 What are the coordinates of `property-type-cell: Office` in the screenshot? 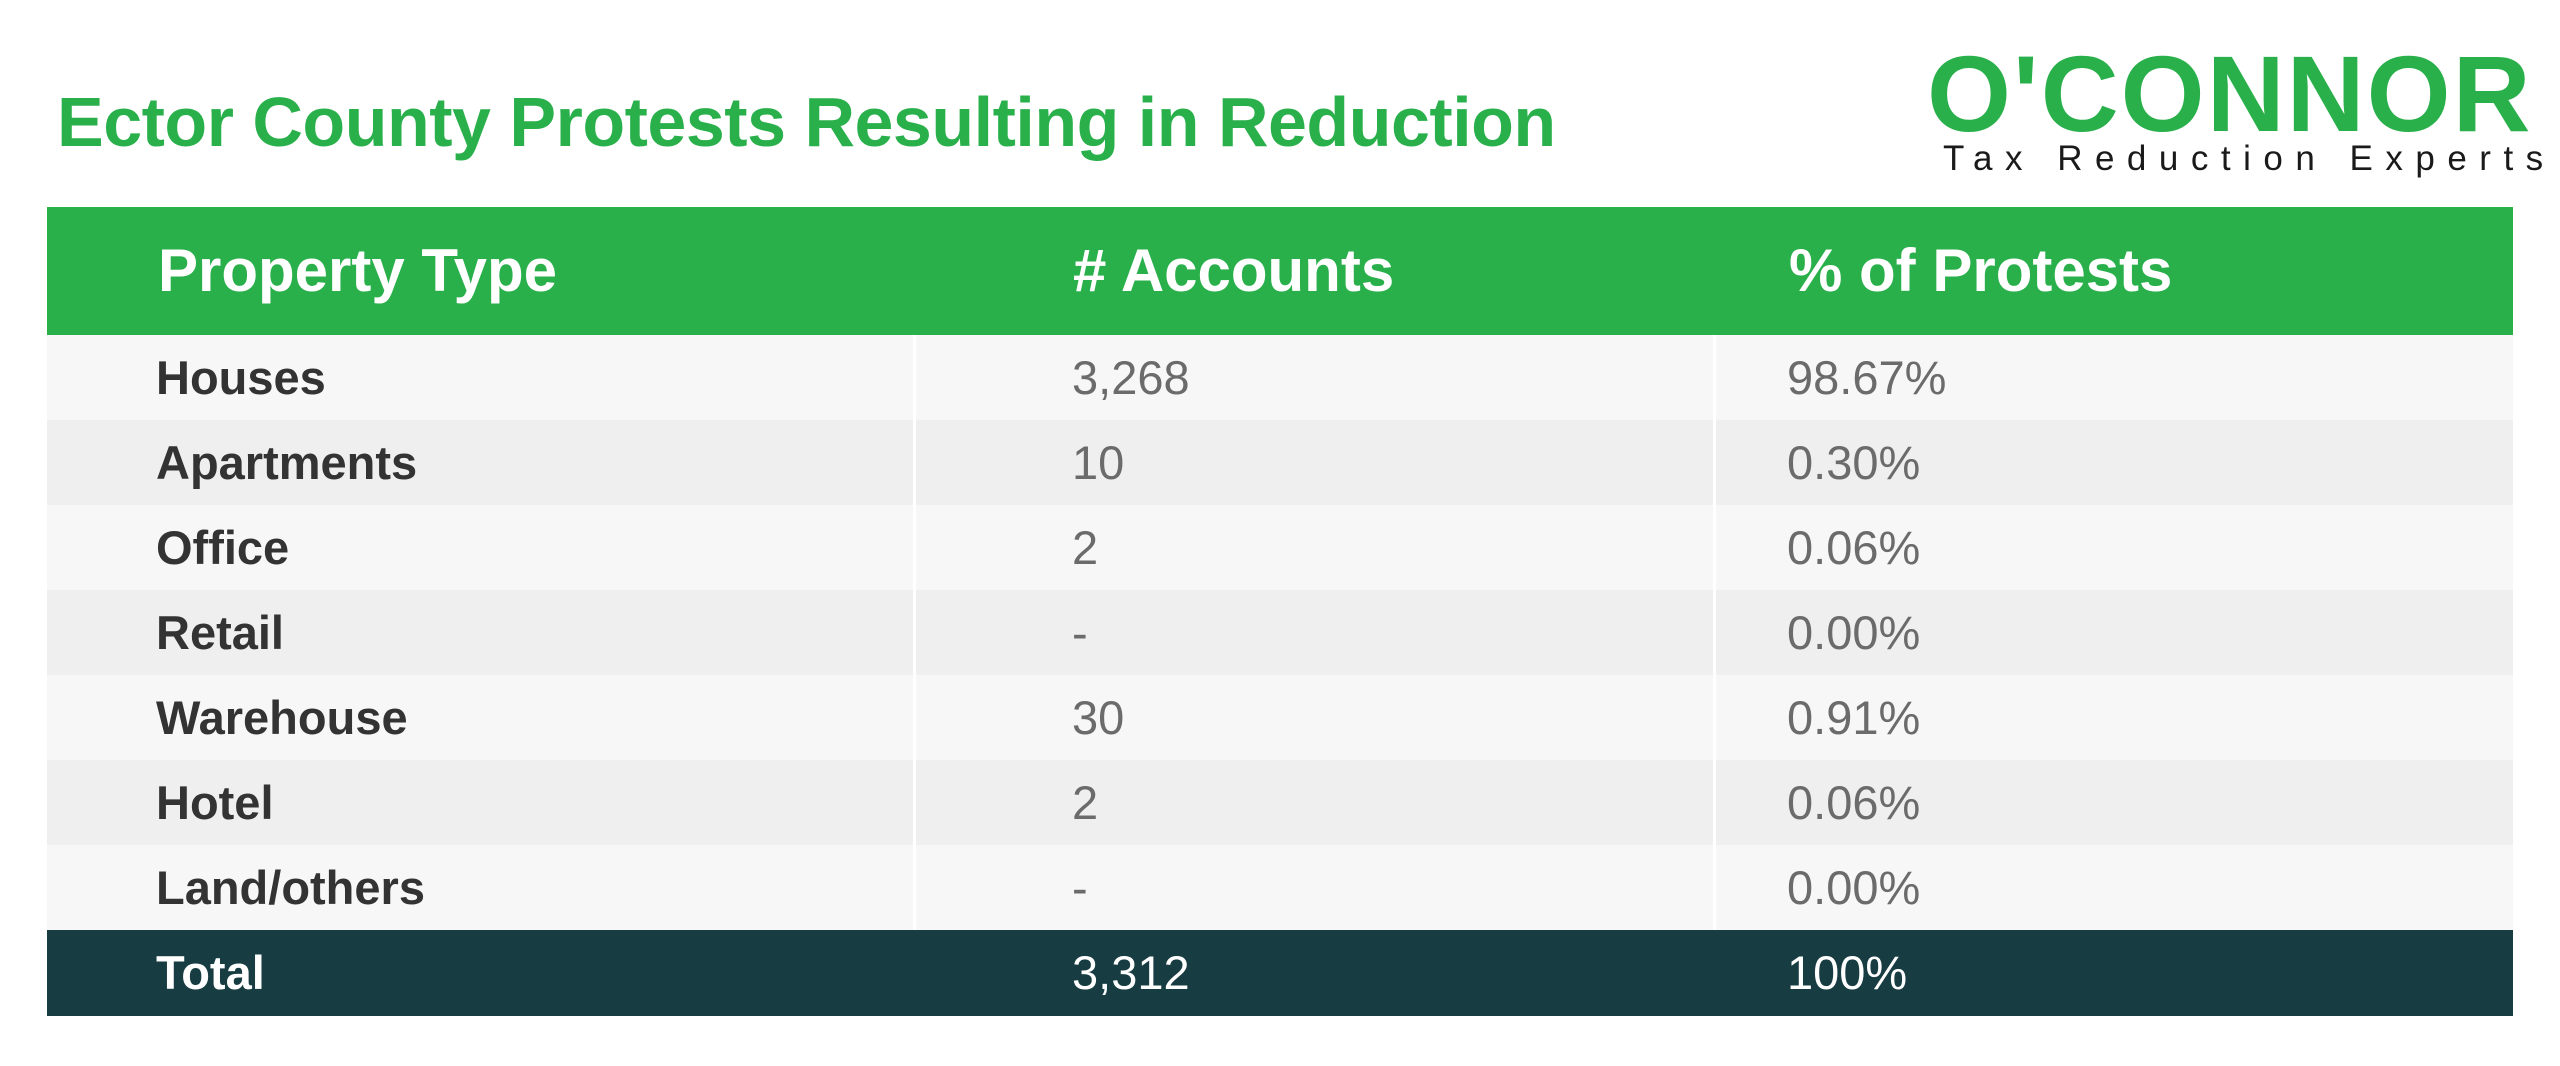 It's located at (223, 547).